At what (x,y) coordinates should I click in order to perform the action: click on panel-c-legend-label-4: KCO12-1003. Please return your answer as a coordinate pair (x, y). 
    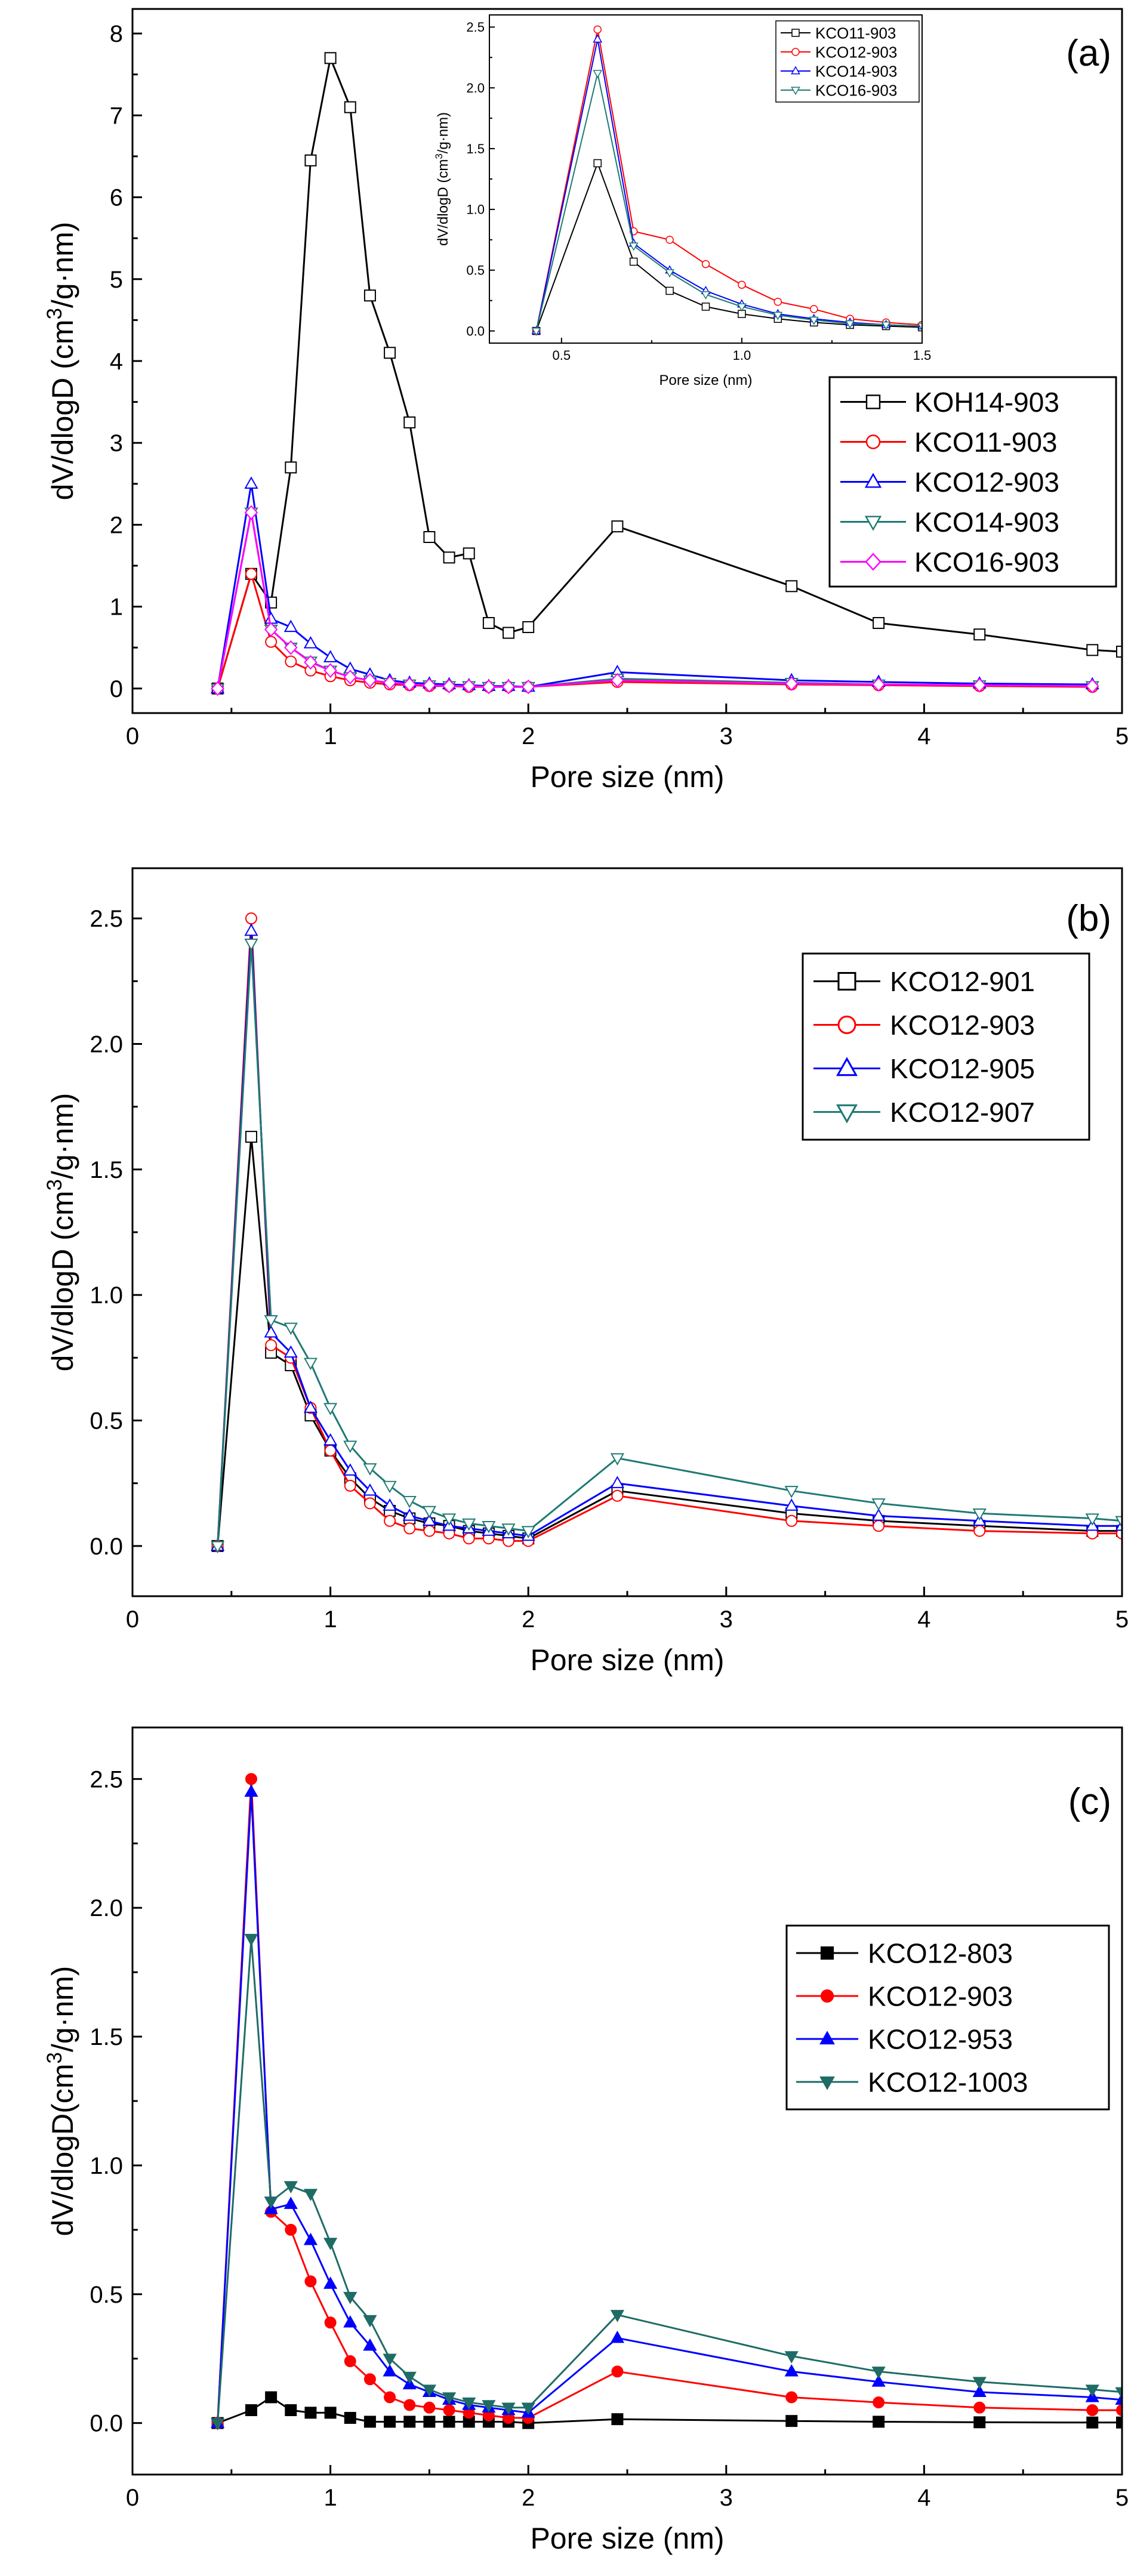
    Looking at the image, I should click on (948, 2082).